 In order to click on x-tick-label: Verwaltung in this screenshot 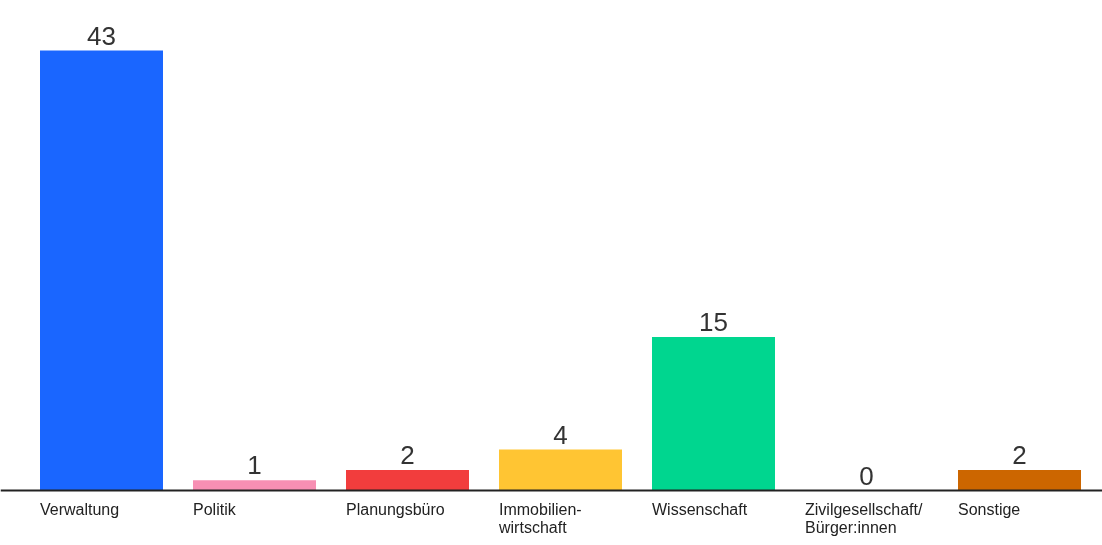, I will do `click(80, 509)`.